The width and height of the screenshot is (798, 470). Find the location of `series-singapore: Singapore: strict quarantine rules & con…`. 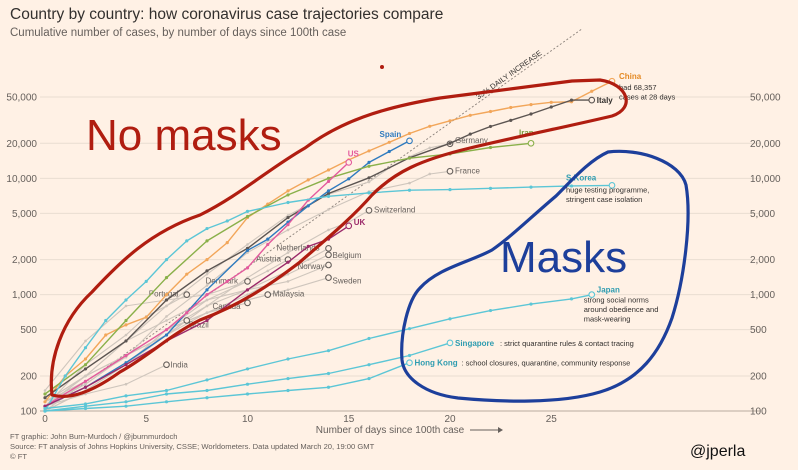

series-singapore: Singapore: strict quarantine rules & con… is located at coordinates (338, 376).